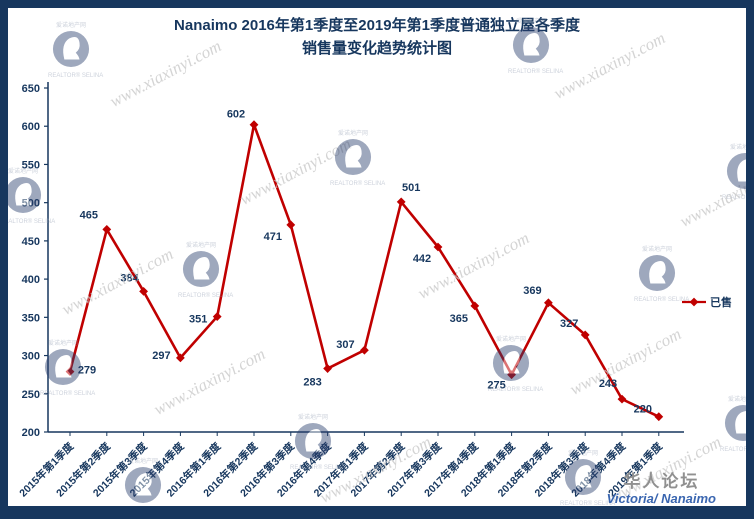  Describe the element at coordinates (345, 345) in the screenshot. I see `data-label: 307` at that location.